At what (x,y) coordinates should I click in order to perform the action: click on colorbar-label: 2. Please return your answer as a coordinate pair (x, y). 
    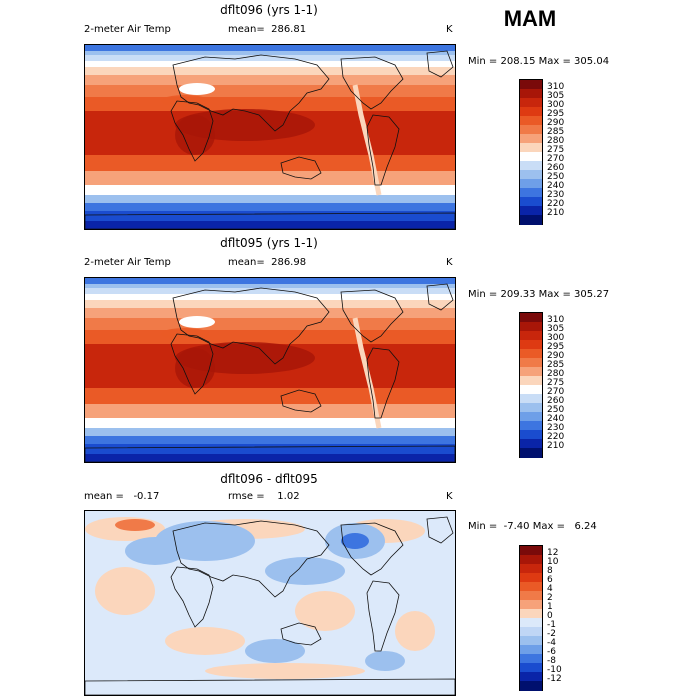
    Looking at the image, I should click on (550, 598).